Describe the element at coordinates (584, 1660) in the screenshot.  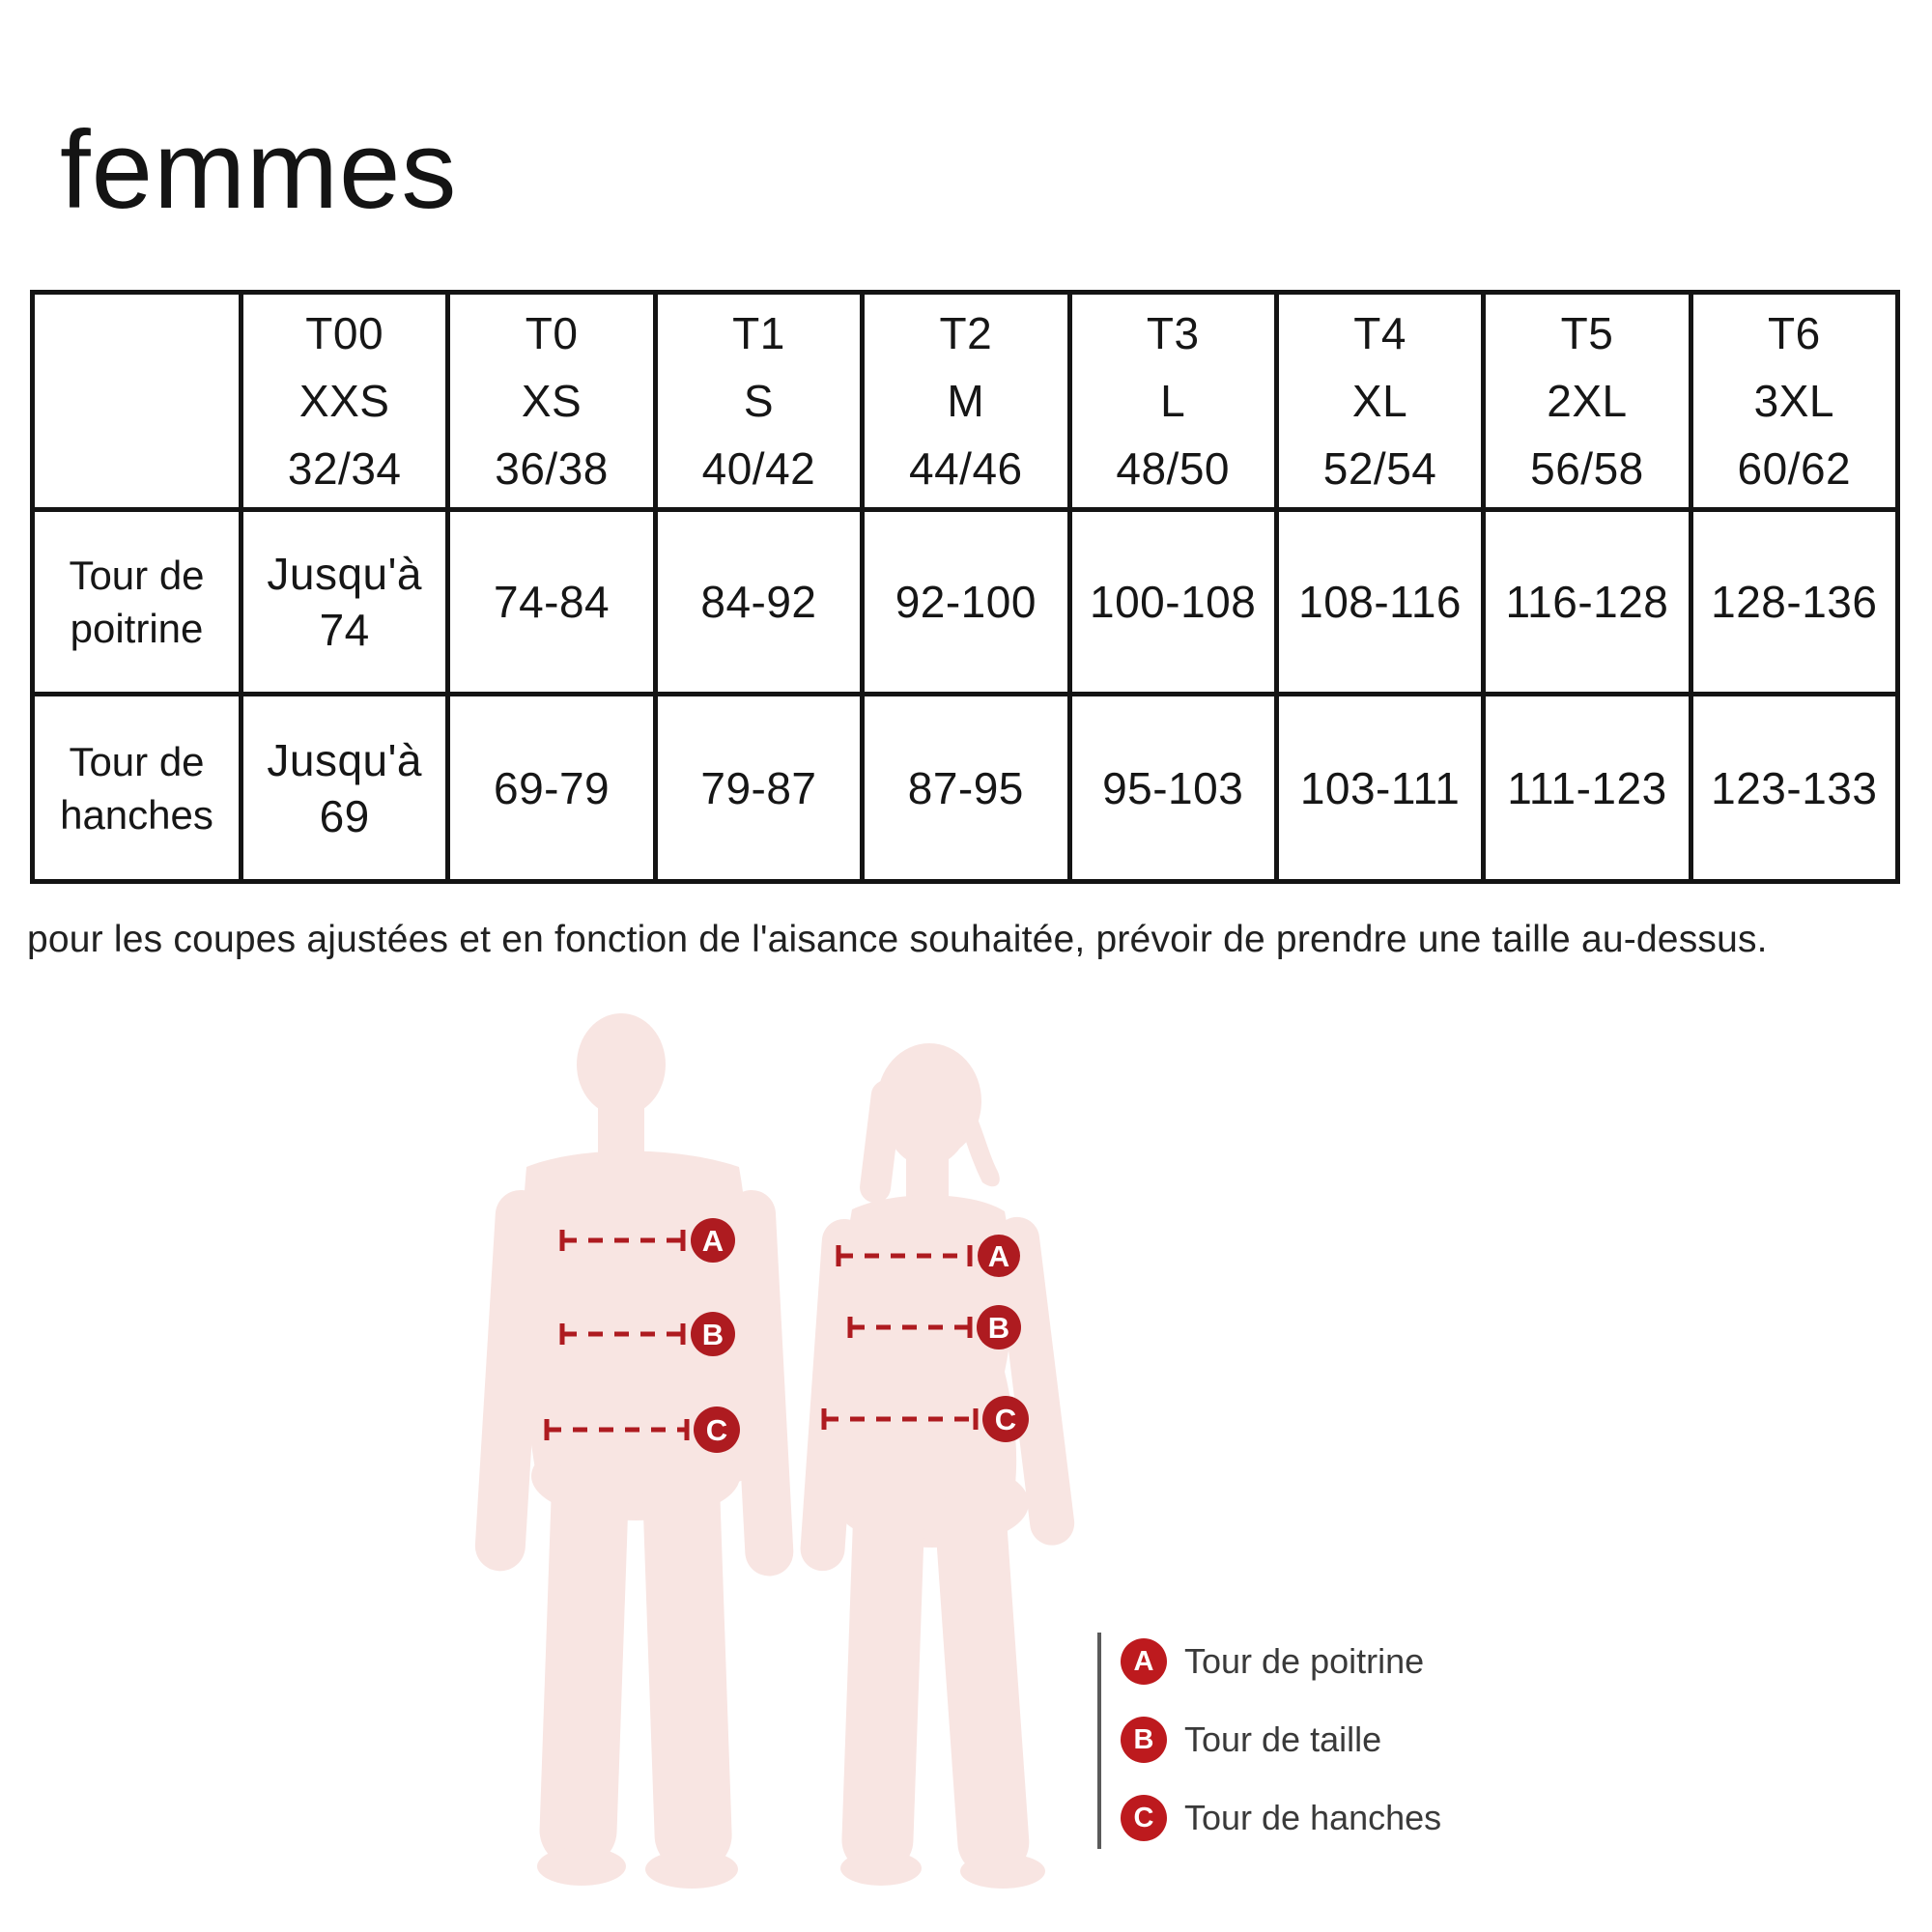
I see `male-left-leg` at that location.